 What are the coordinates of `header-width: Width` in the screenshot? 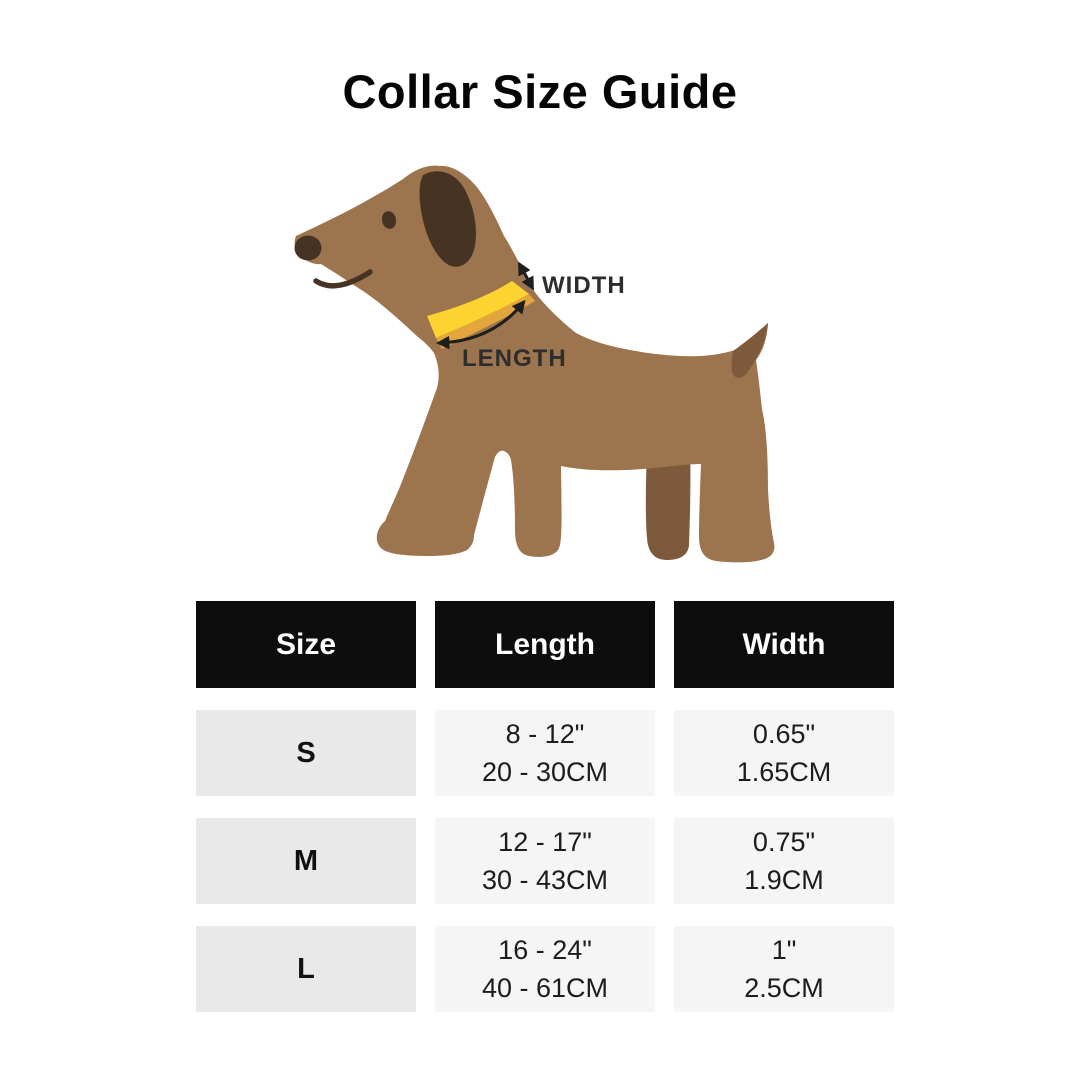 It's located at (784, 644).